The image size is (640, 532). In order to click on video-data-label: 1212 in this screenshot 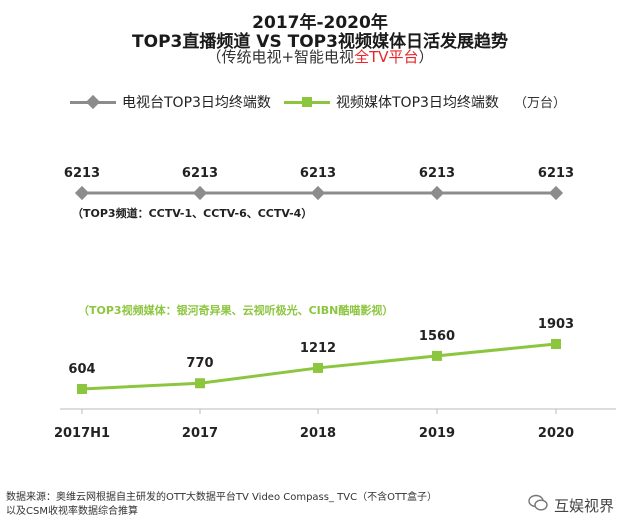, I will do `click(318, 348)`.